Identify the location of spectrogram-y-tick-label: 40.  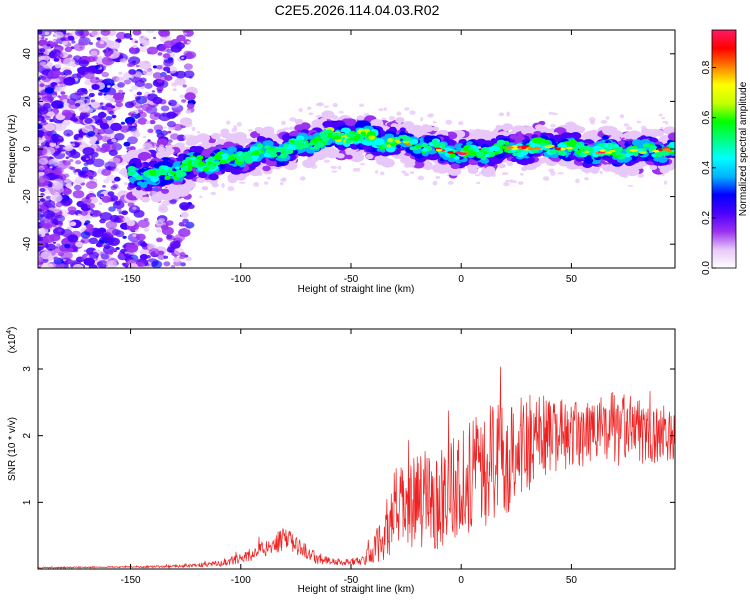
(27, 54).